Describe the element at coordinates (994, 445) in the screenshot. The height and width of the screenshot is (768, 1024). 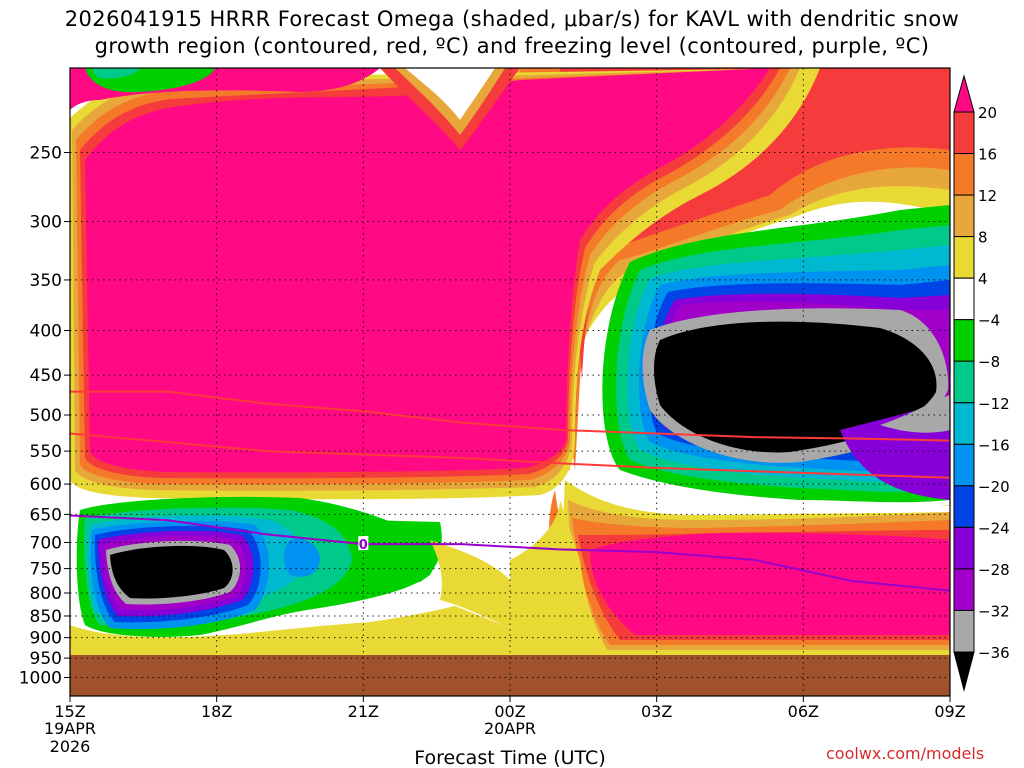
I see `colorbar-label: −16` at that location.